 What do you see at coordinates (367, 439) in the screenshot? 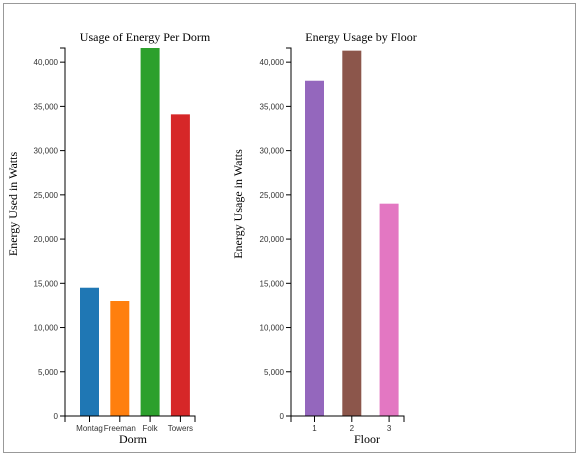
I see `x-axis-label: Floor` at bounding box center [367, 439].